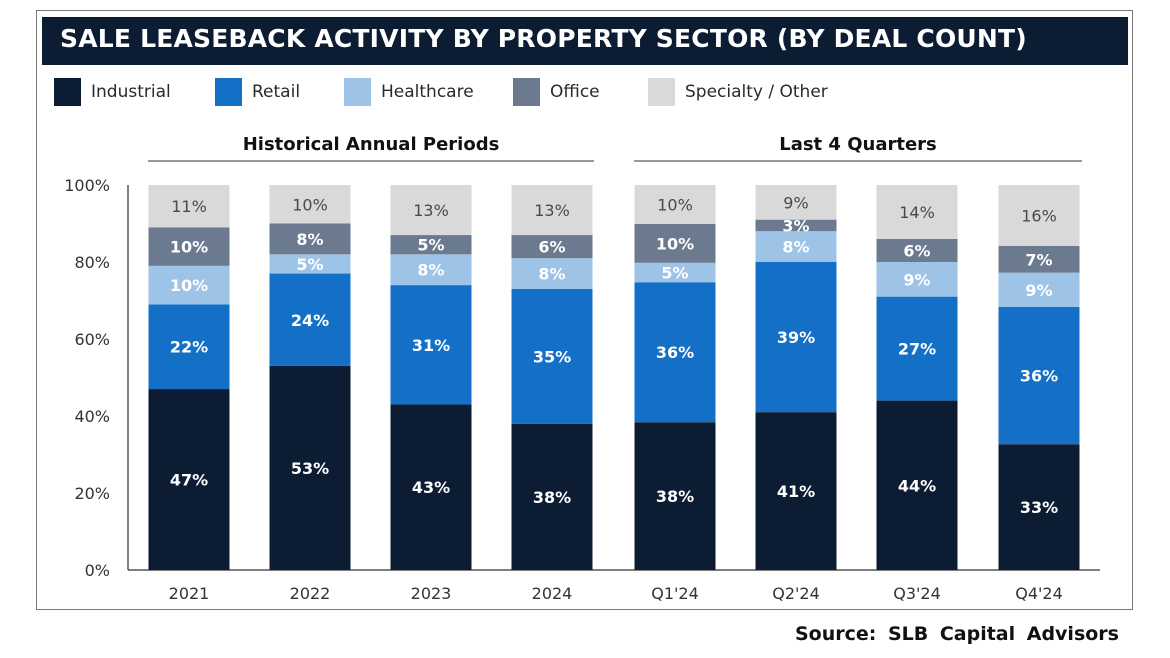 This screenshot has height=658, width=1170. Describe the element at coordinates (796, 593) in the screenshot. I see `x-tick-label: Q2'24` at that location.